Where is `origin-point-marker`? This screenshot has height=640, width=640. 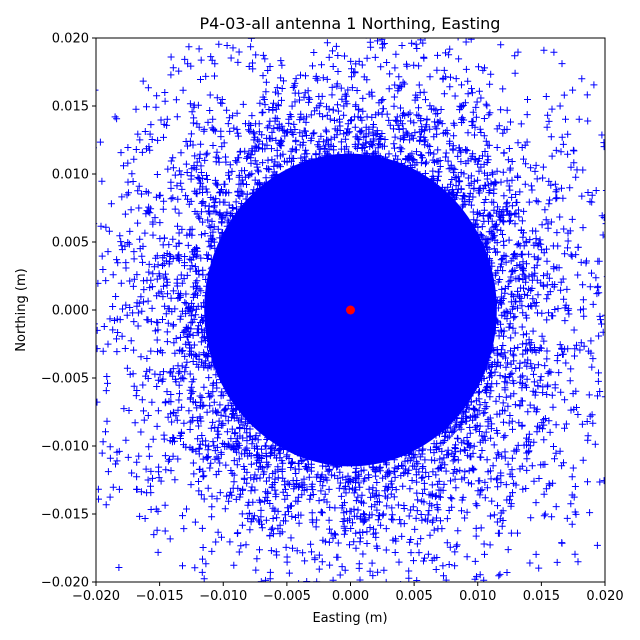 origin-point-marker is located at coordinates (350, 310).